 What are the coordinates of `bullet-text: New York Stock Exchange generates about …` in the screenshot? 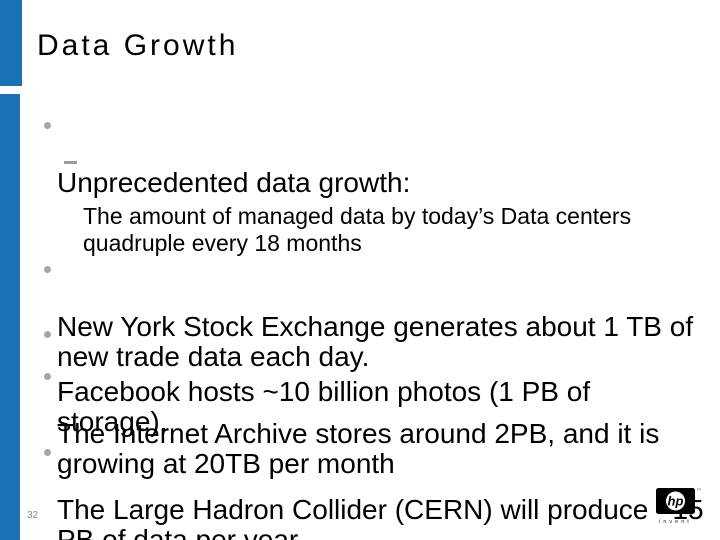 It's located at (375, 341).